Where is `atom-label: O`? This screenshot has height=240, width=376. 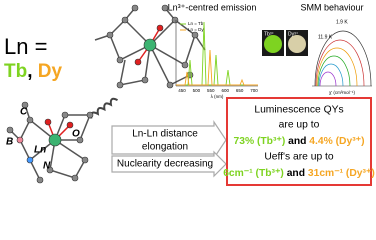 atom-label: O is located at coordinates (76, 134).